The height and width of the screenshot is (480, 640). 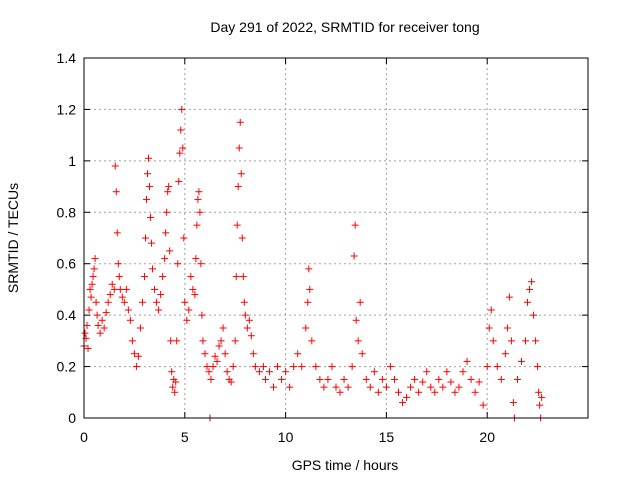 What do you see at coordinates (72, 161) in the screenshot?
I see `y-tick-label: 1` at bounding box center [72, 161].